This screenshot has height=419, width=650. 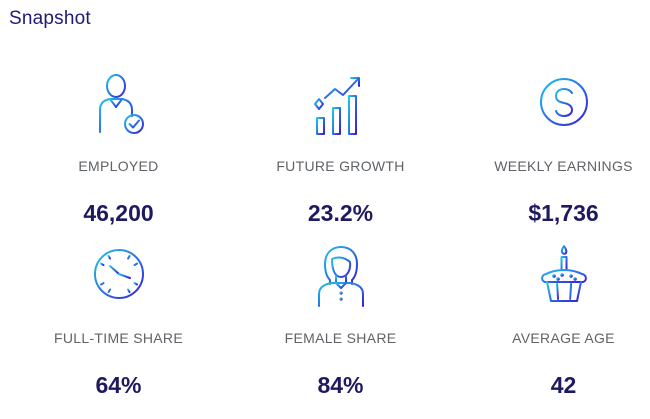 I want to click on stat-value: 23.2%, so click(x=340, y=213).